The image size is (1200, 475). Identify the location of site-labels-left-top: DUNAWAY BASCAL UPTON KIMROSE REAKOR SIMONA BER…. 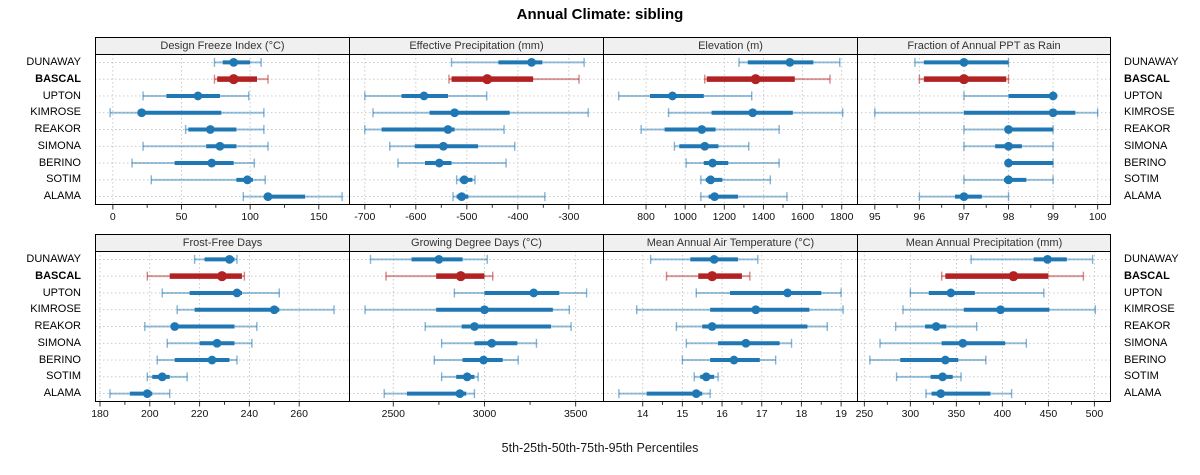
(44, 129).